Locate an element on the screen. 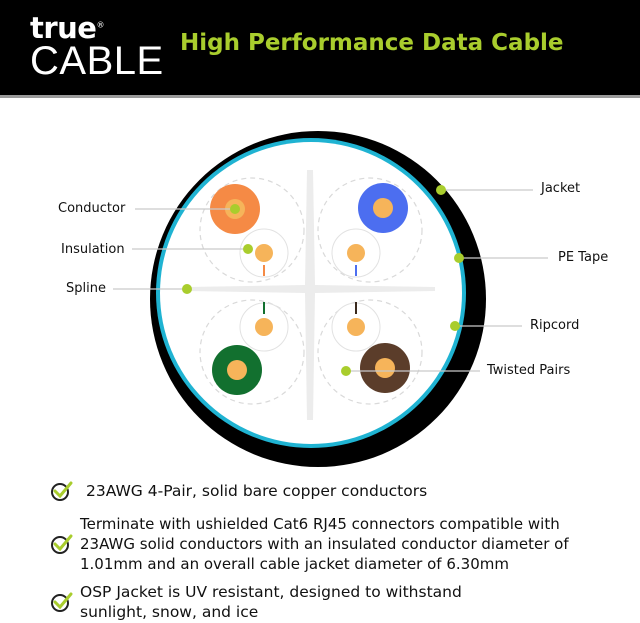 The width and height of the screenshot is (640, 623). stripe-green is located at coordinates (264, 308).